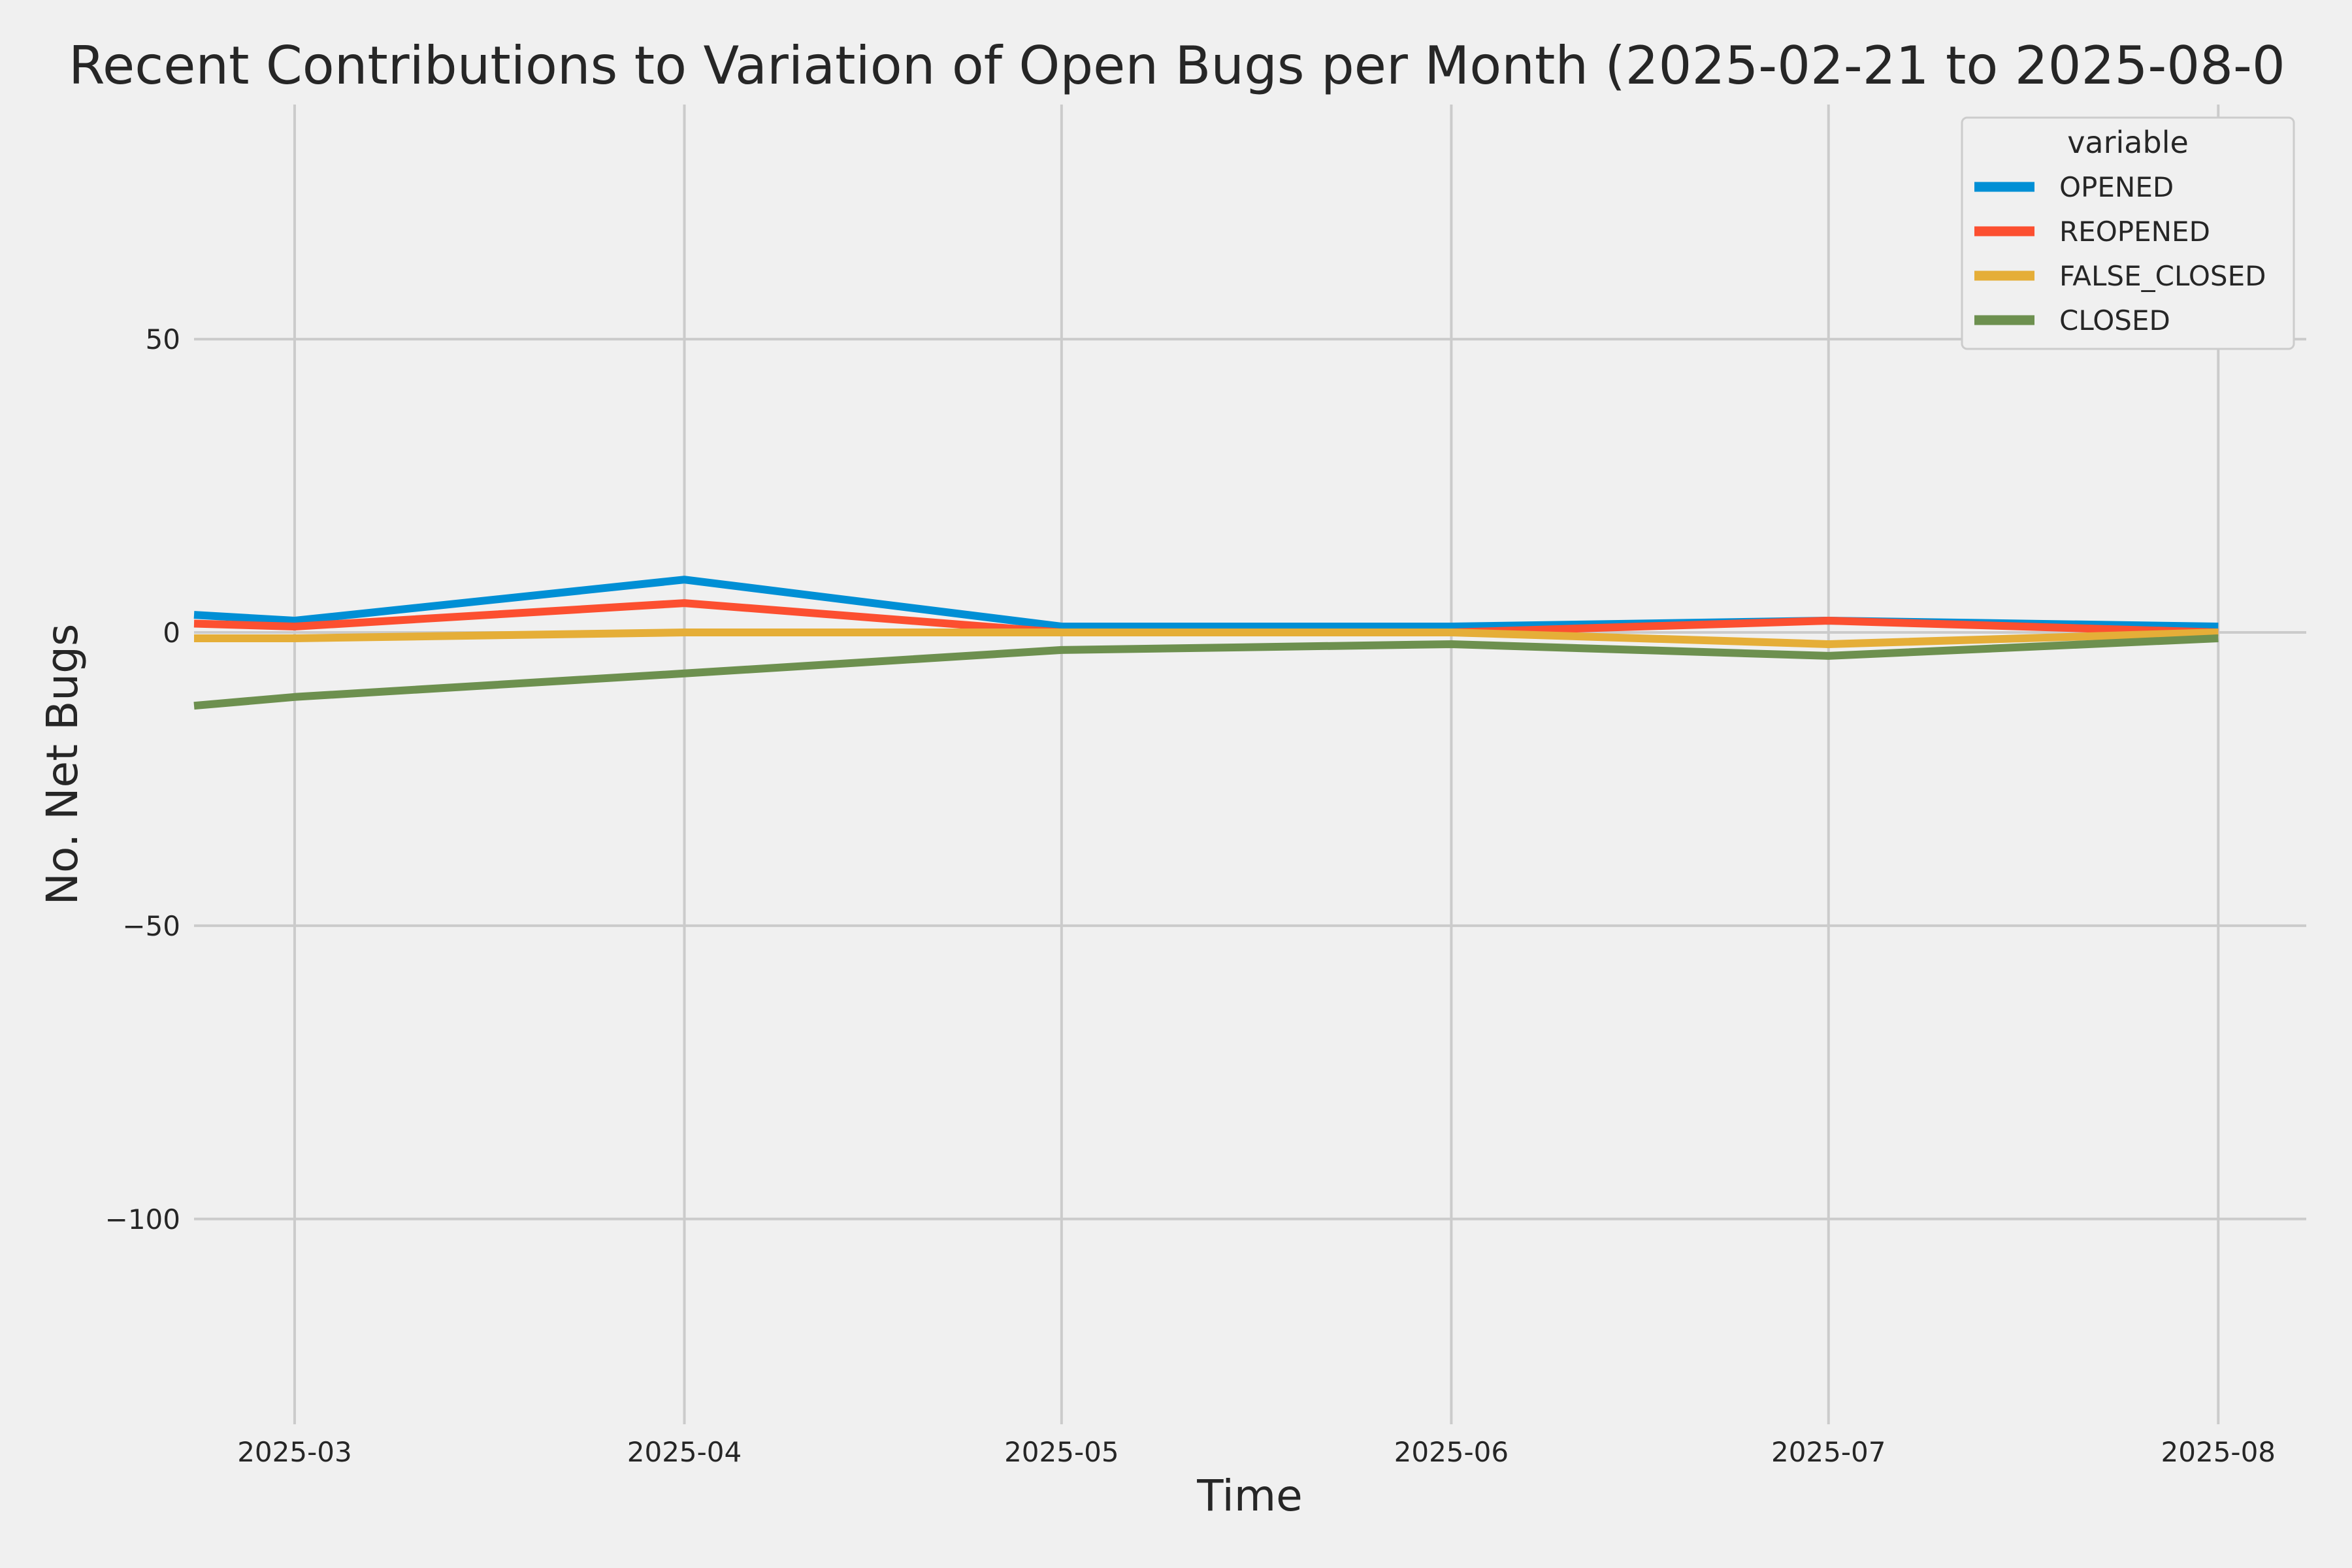 This screenshot has height=1568, width=2352. Describe the element at coordinates (2218, 1452) in the screenshot. I see `x-tick-label: 2025-08` at that location.